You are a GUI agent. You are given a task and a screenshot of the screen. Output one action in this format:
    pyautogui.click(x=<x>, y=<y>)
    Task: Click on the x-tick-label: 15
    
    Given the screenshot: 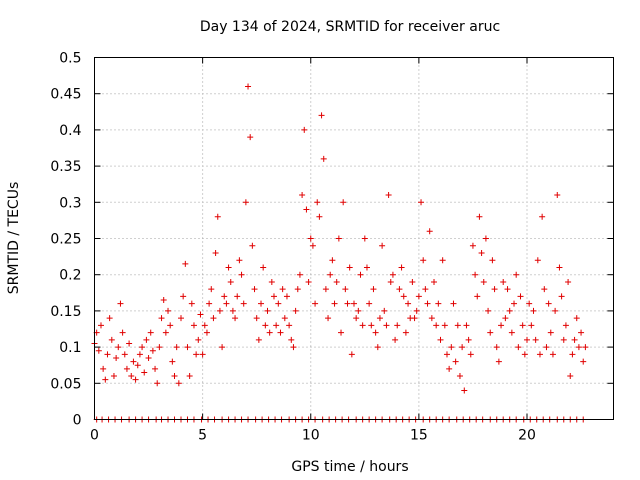 What is the action you would take?
    pyautogui.click(x=419, y=436)
    